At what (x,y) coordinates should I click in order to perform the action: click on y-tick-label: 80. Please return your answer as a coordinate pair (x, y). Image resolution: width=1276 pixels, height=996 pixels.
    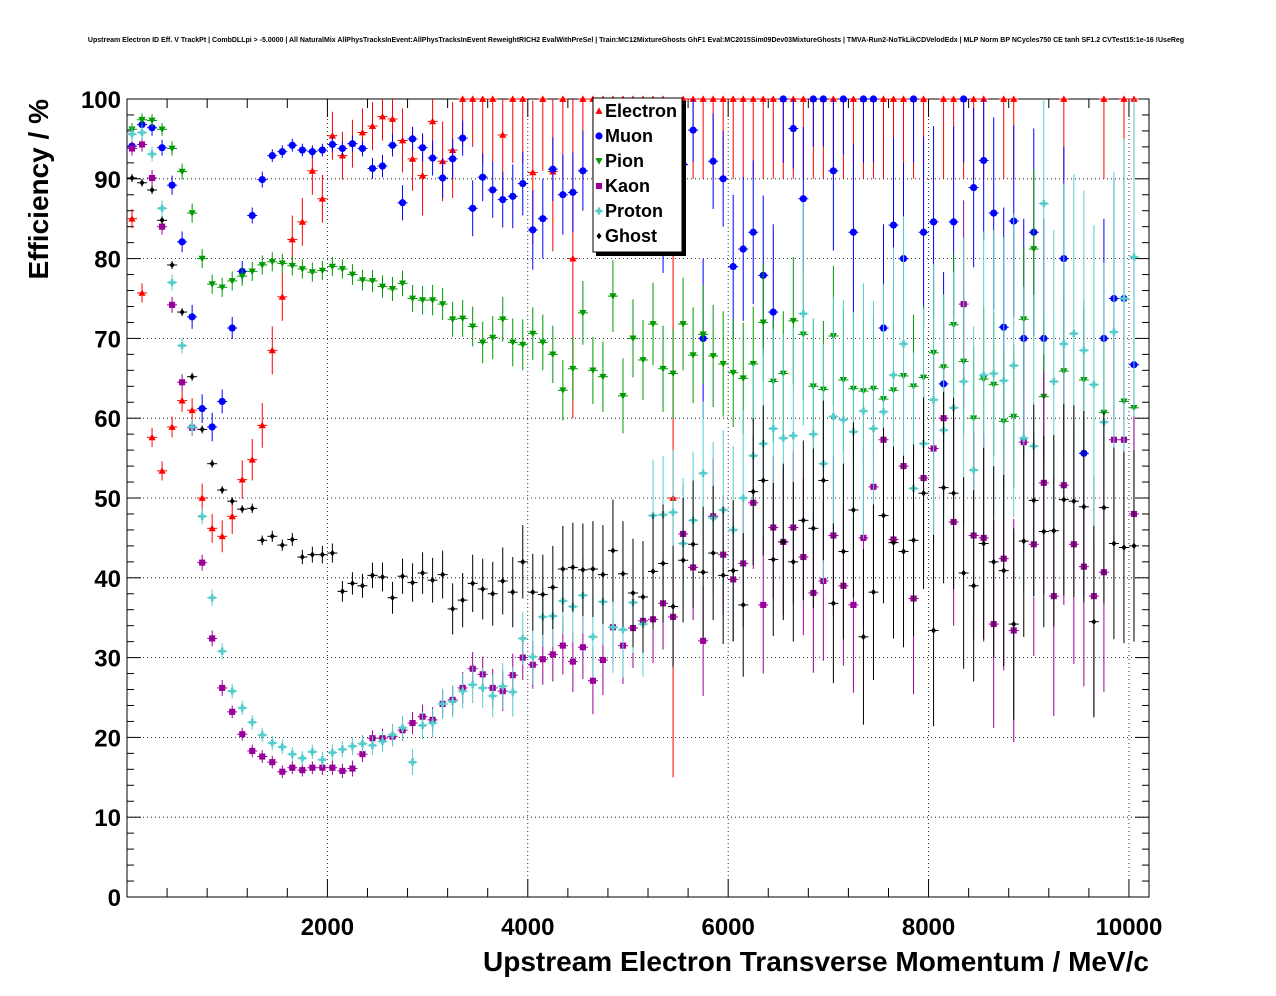
    Looking at the image, I should click on (107, 260).